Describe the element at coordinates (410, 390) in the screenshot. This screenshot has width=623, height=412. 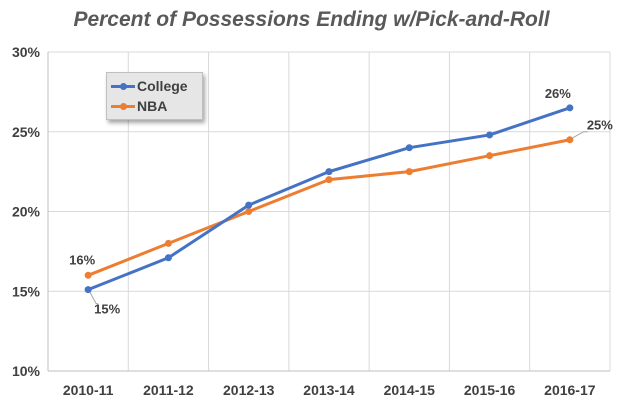
I see `x-tick-label: 2014-15` at that location.